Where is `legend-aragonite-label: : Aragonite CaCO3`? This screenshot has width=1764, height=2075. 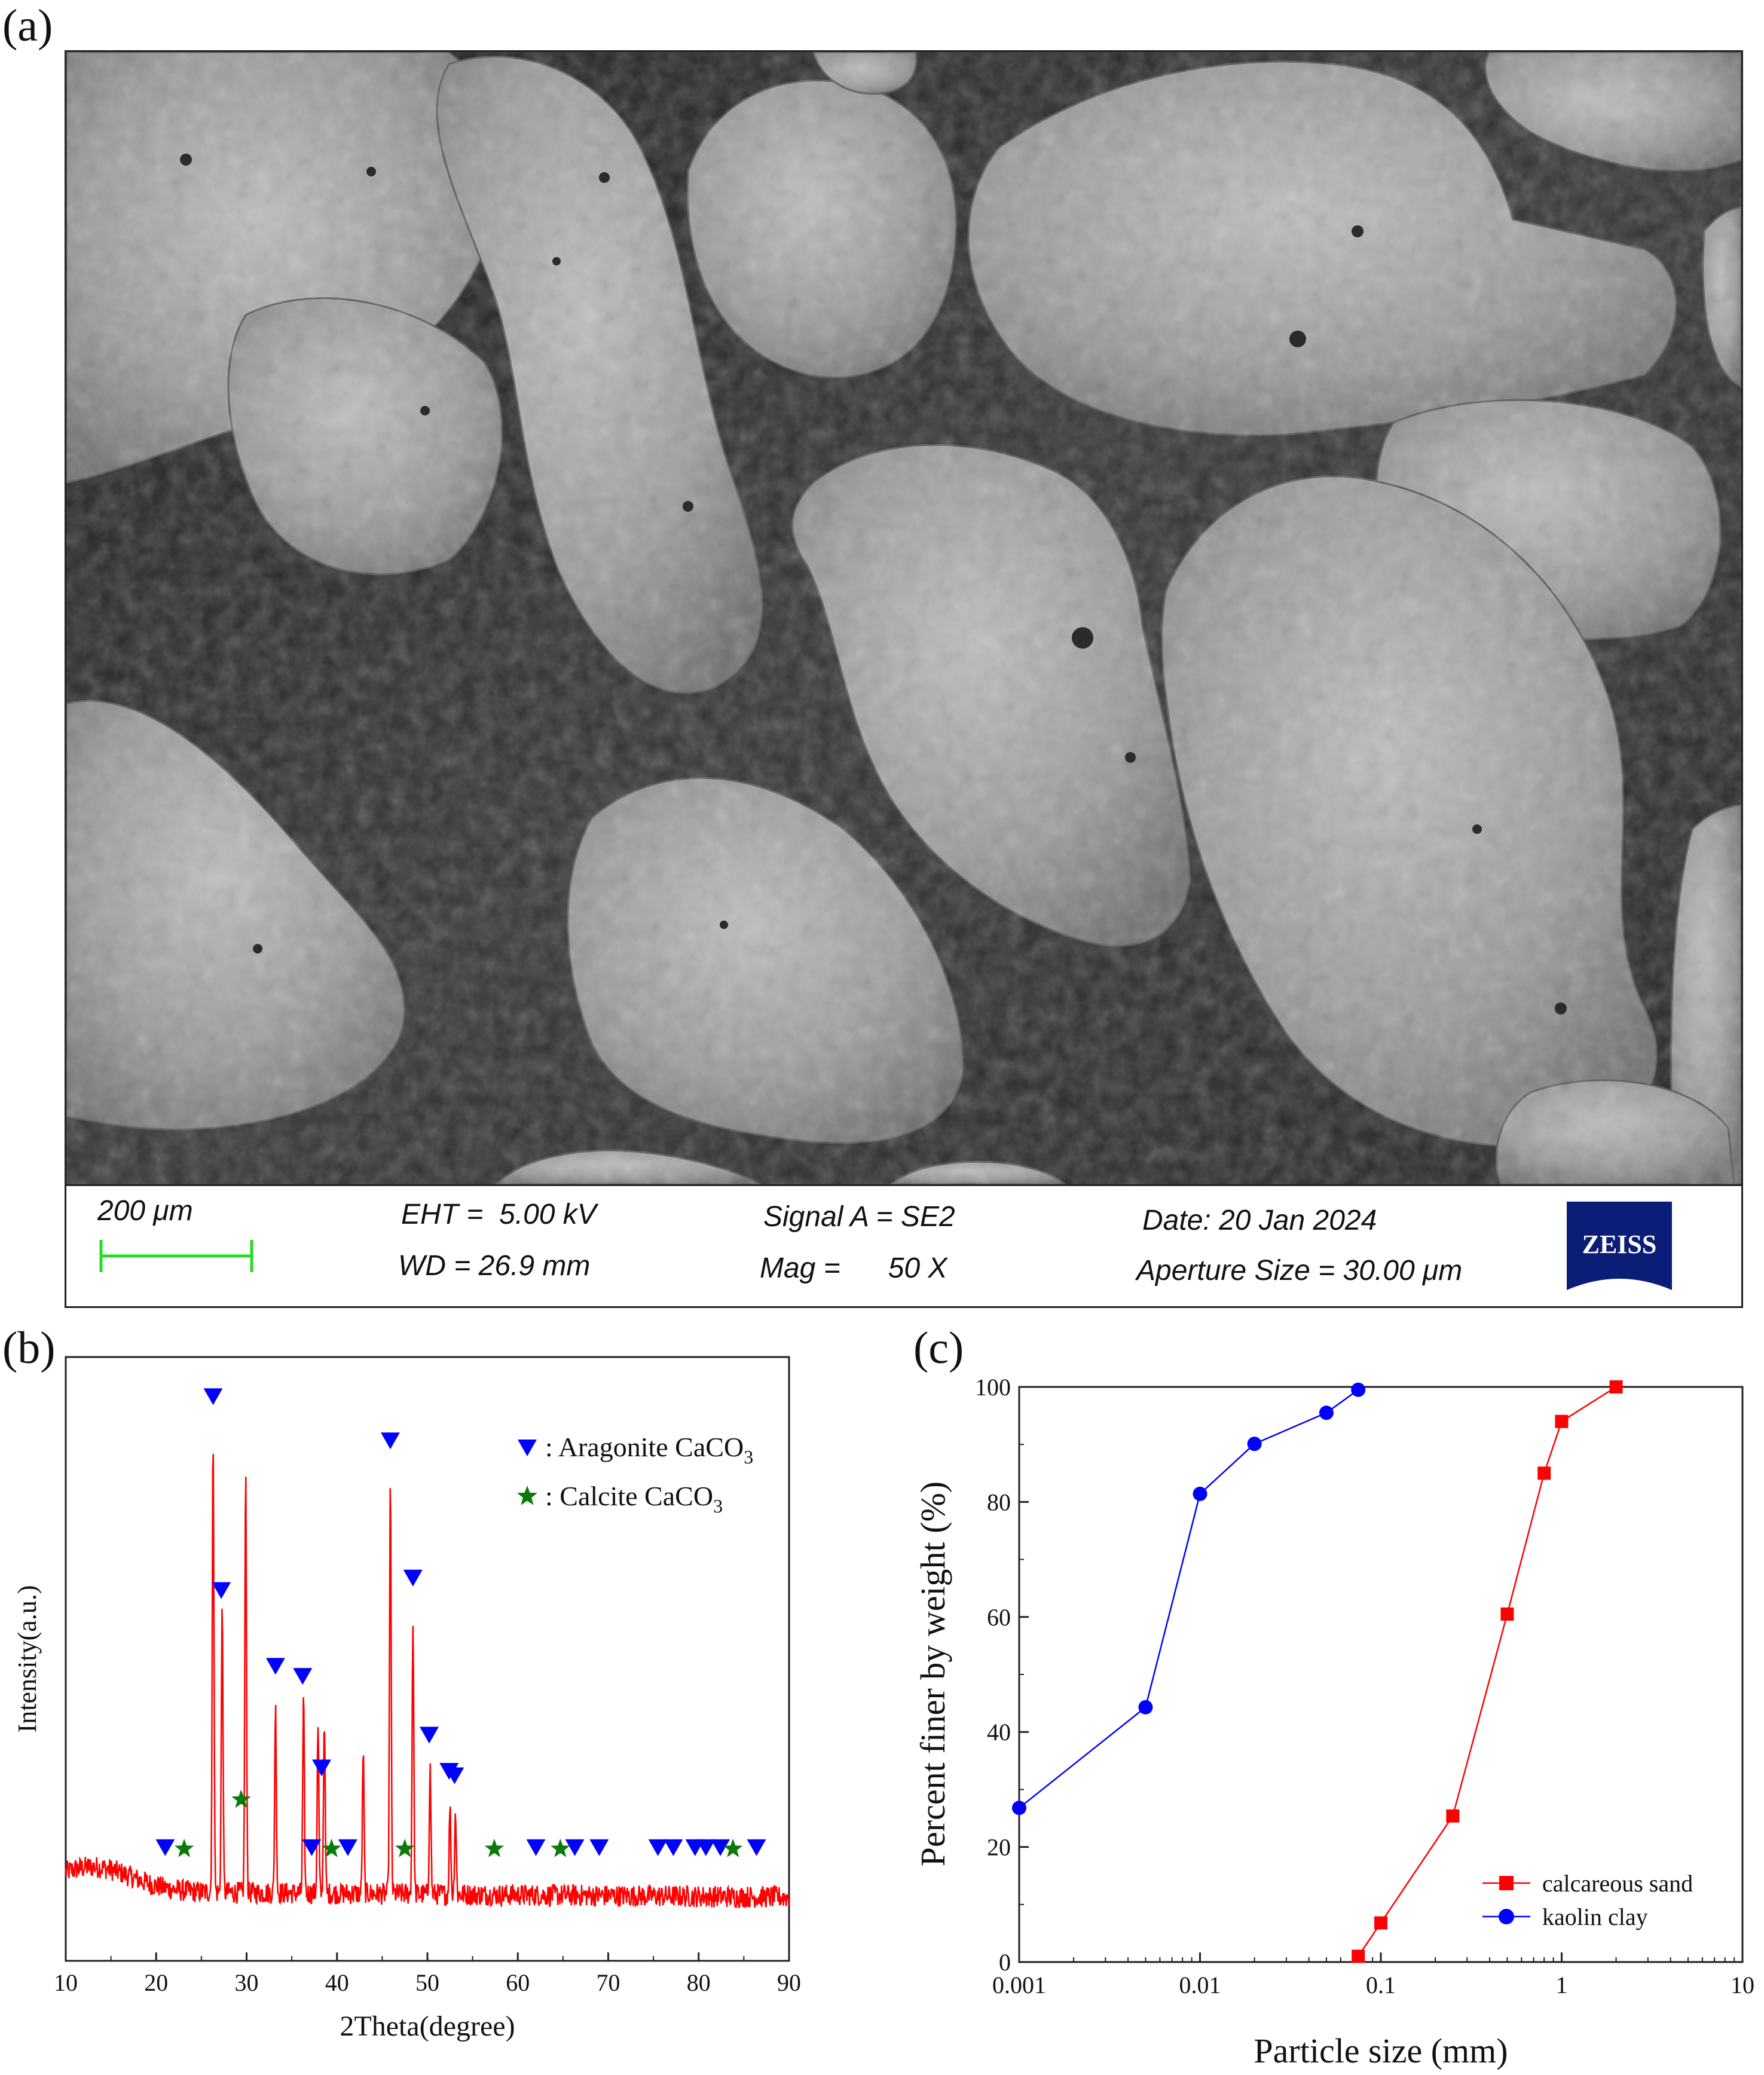
legend-aragonite-label: : Aragonite CaCO3 is located at coordinates (649, 1450).